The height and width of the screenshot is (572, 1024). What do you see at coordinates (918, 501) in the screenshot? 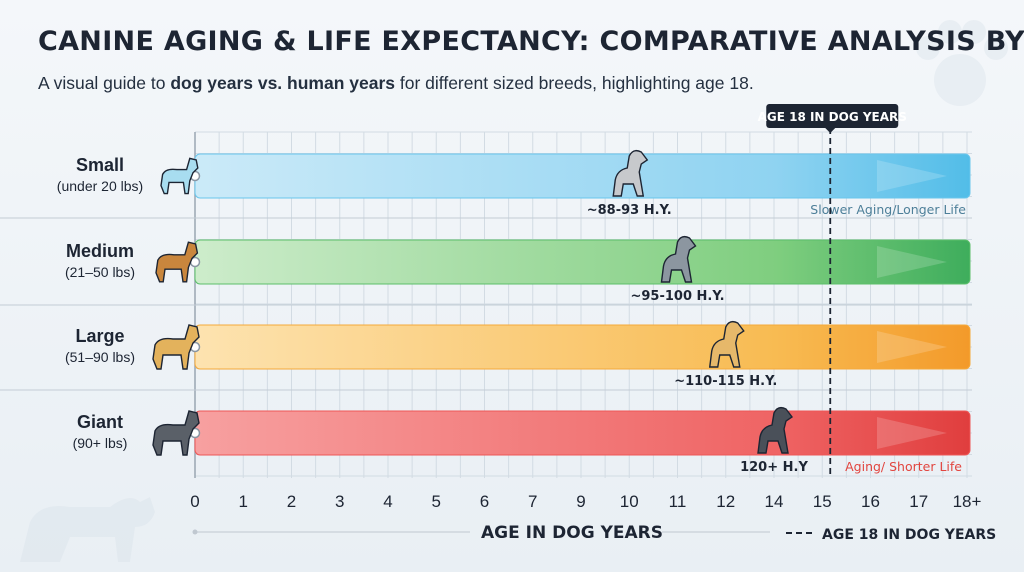
I see `x-tick-label: 17` at bounding box center [918, 501].